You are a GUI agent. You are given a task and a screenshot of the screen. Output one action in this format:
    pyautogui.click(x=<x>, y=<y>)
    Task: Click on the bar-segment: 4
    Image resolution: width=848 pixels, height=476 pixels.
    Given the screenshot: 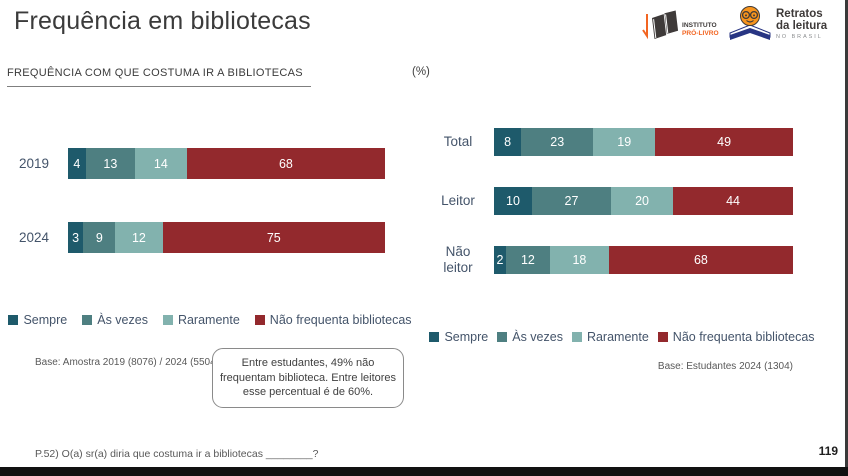 What is the action you would take?
    pyautogui.click(x=77, y=163)
    